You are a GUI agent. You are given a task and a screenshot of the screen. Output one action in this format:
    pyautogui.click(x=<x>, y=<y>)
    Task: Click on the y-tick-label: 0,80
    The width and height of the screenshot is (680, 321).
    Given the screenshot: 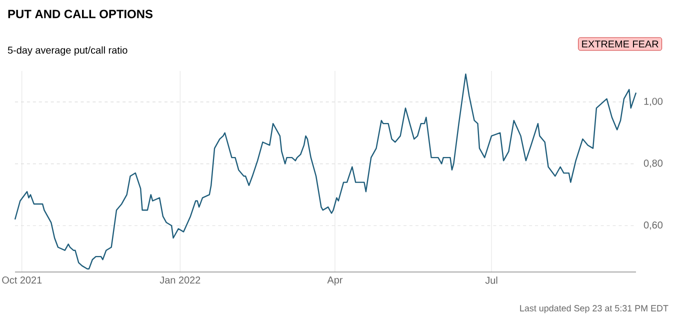 What is the action you would take?
    pyautogui.click(x=653, y=164)
    